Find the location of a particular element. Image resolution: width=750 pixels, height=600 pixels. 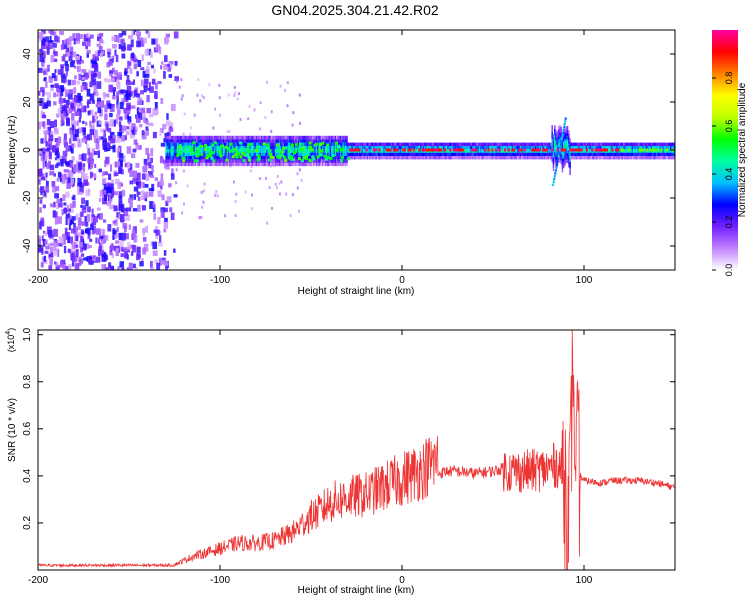

x-tick-label: 100 is located at coordinates (584, 580).